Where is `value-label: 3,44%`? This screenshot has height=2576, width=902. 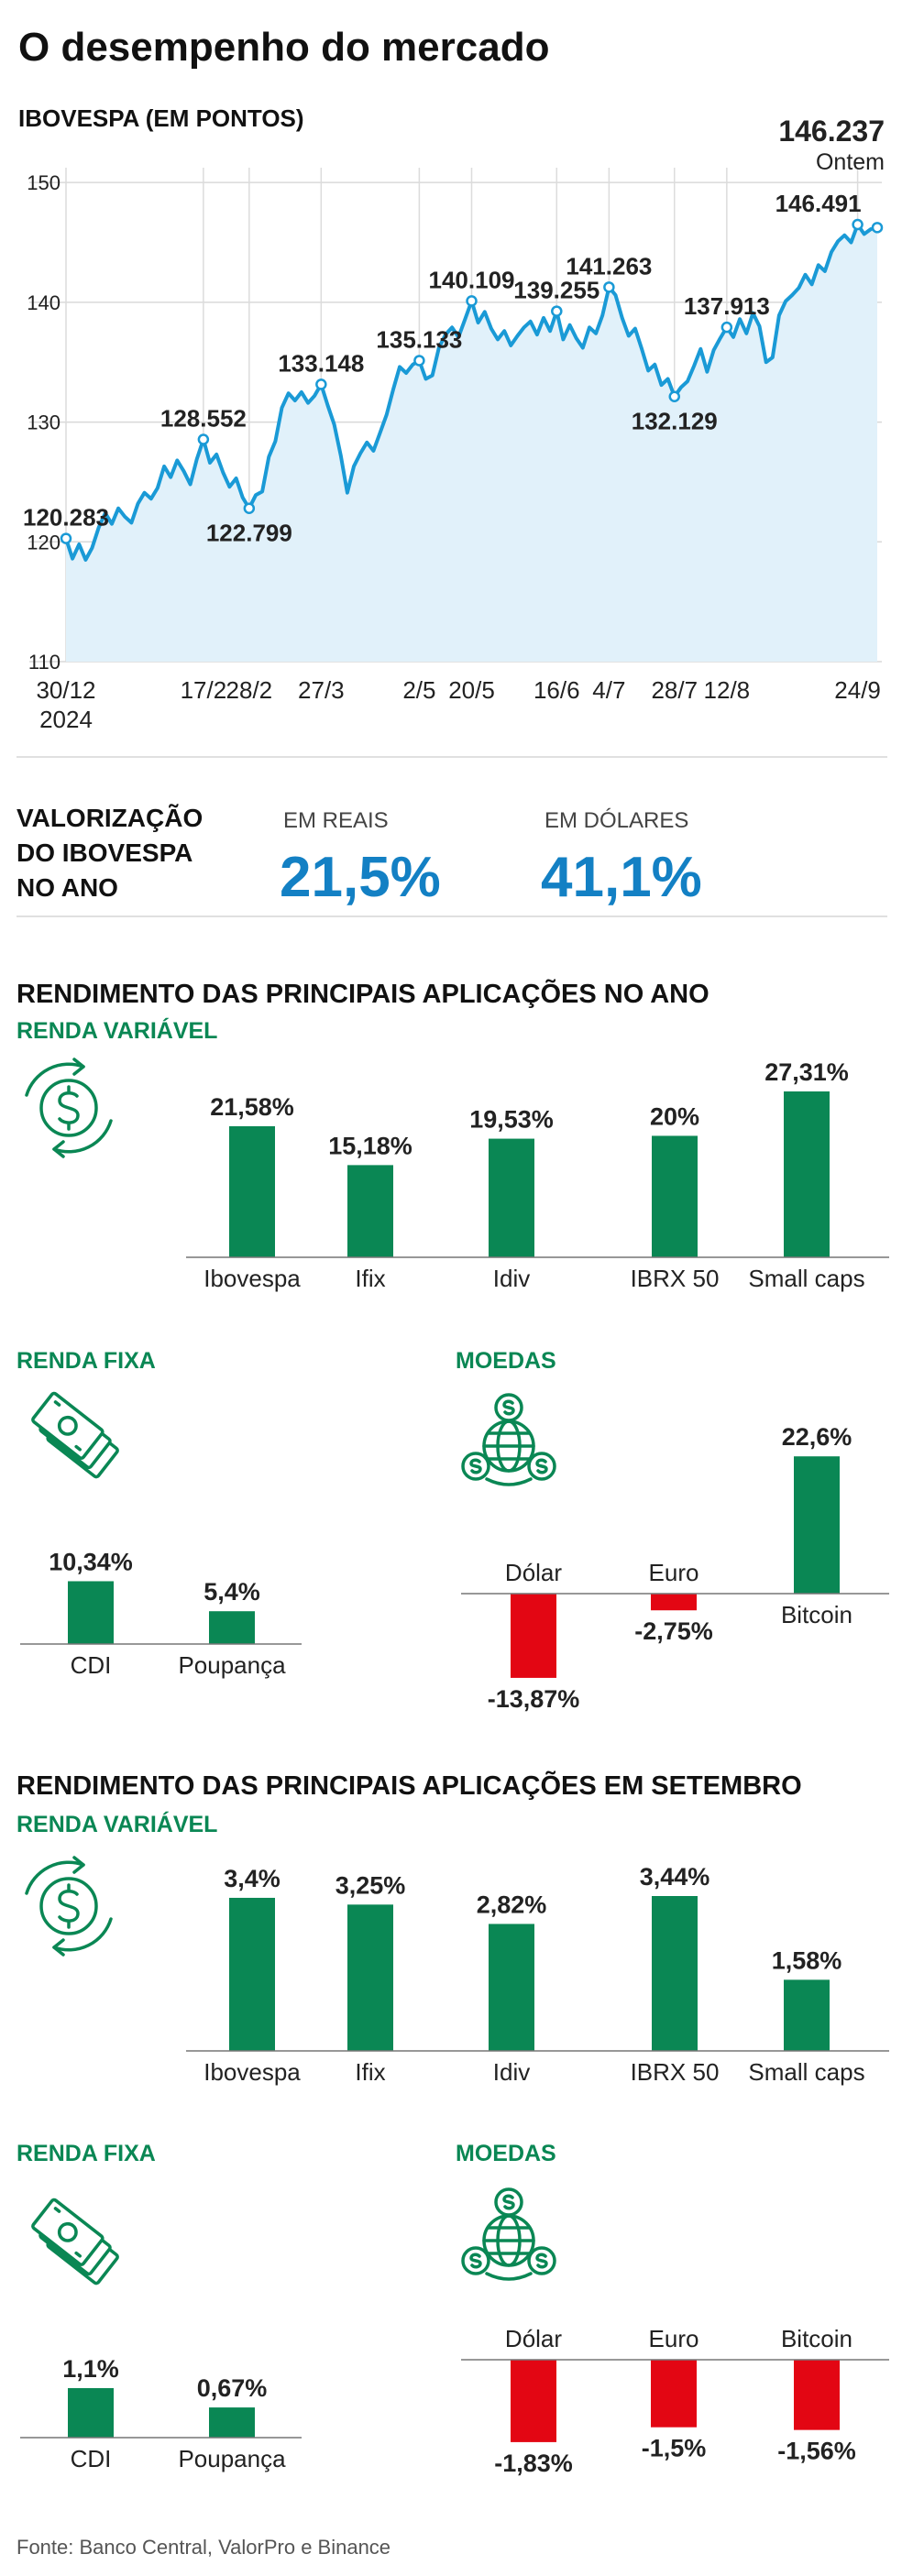
value-label: 3,44% is located at coordinates (675, 1877).